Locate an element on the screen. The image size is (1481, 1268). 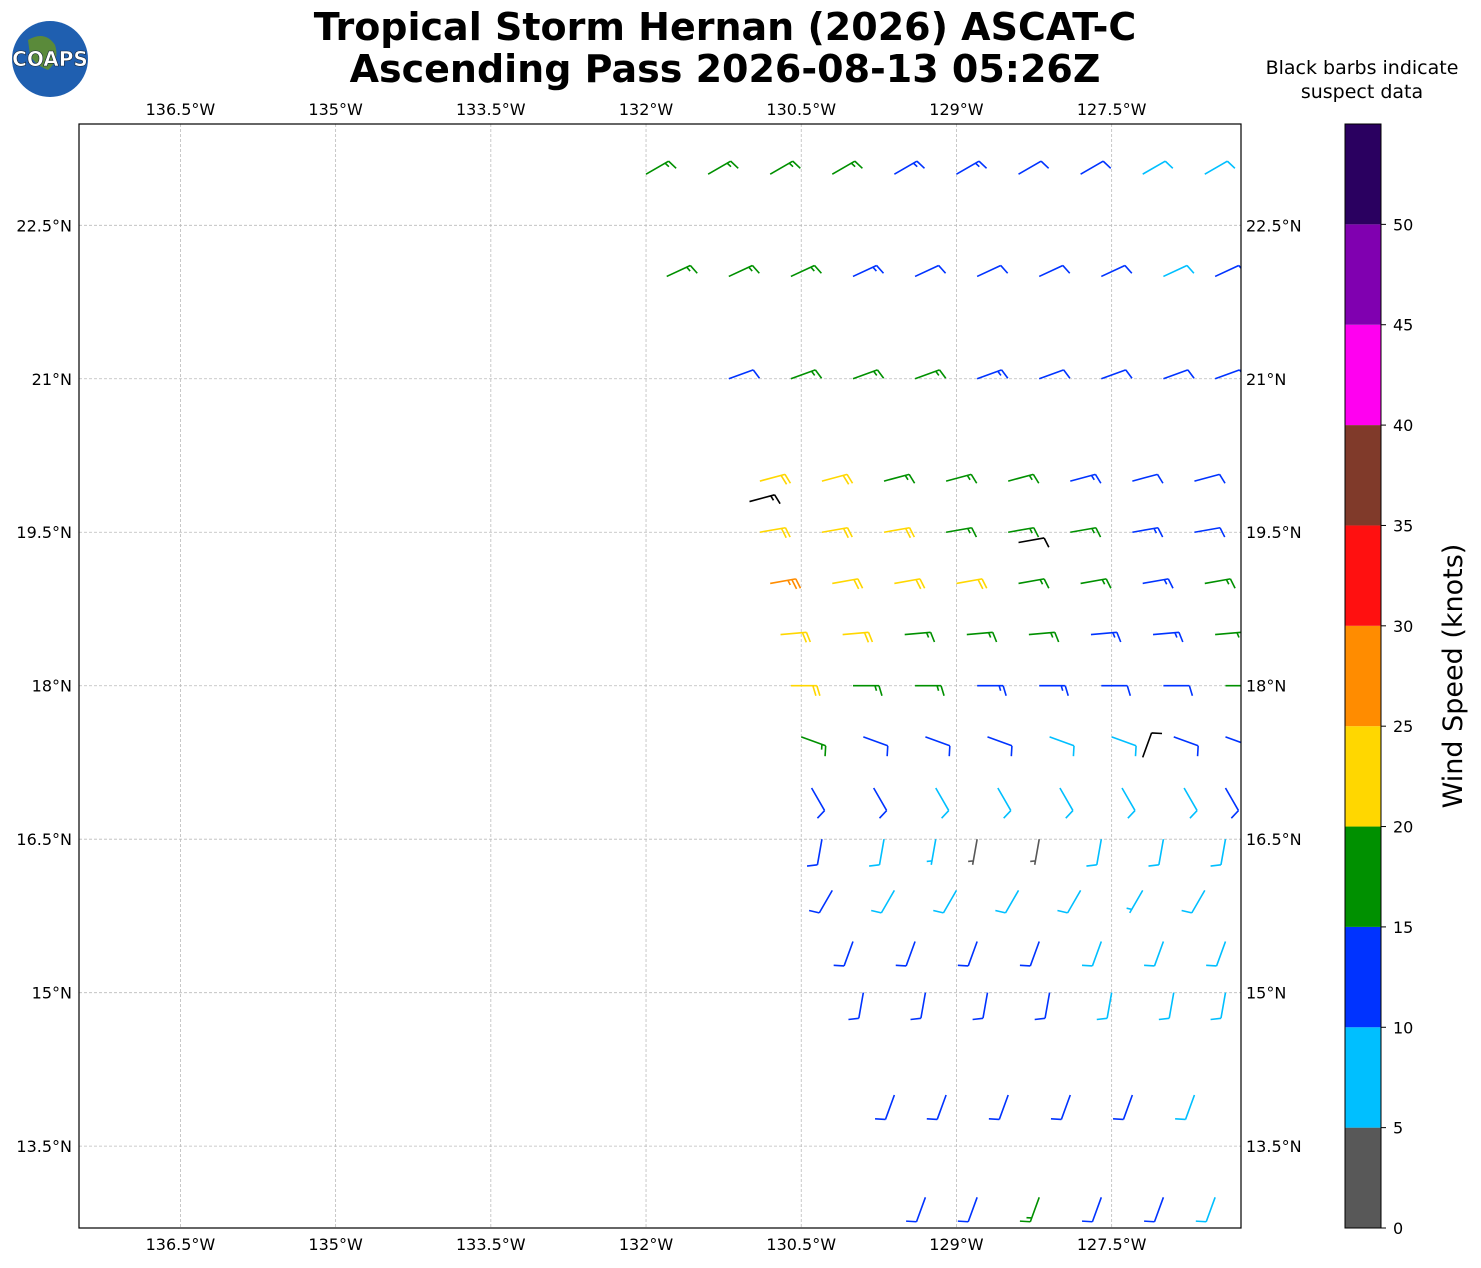
colorbar-frame is located at coordinates (1363, 676).